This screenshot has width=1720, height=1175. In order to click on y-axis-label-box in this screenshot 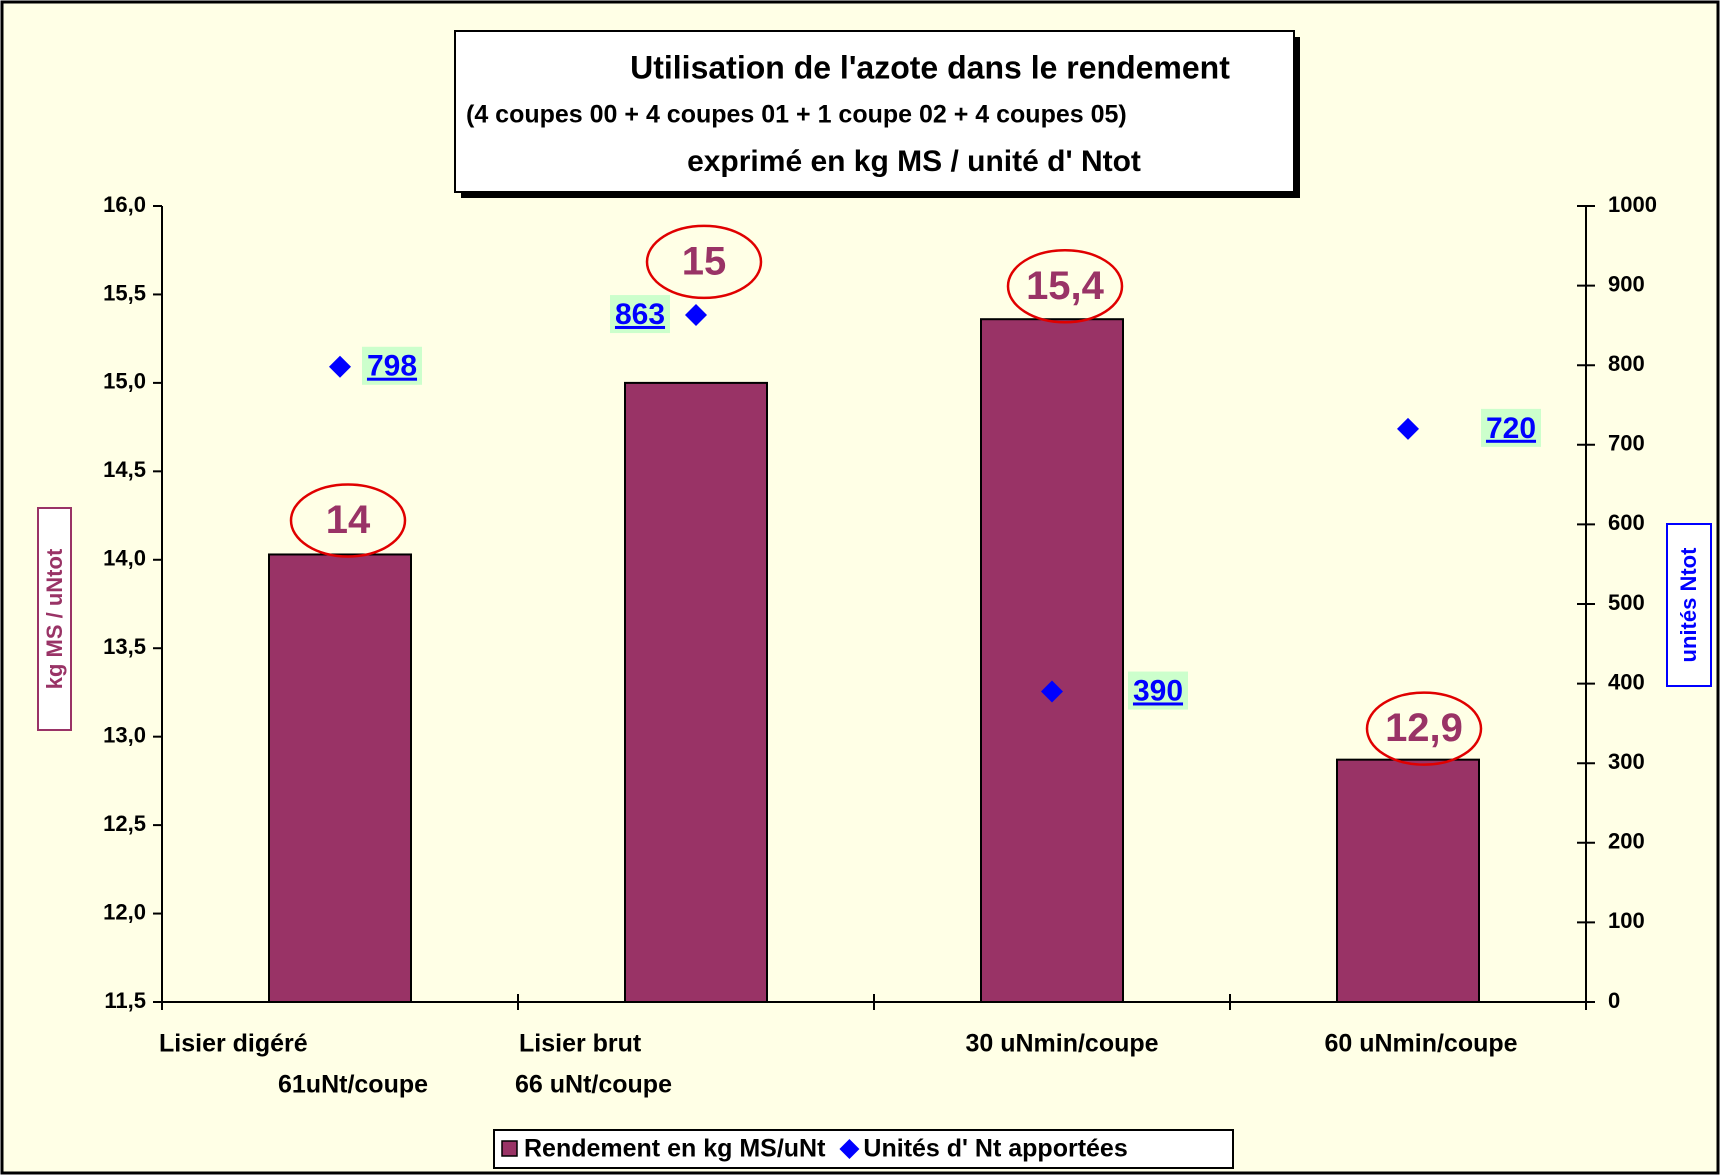, I will do `click(54, 619)`.